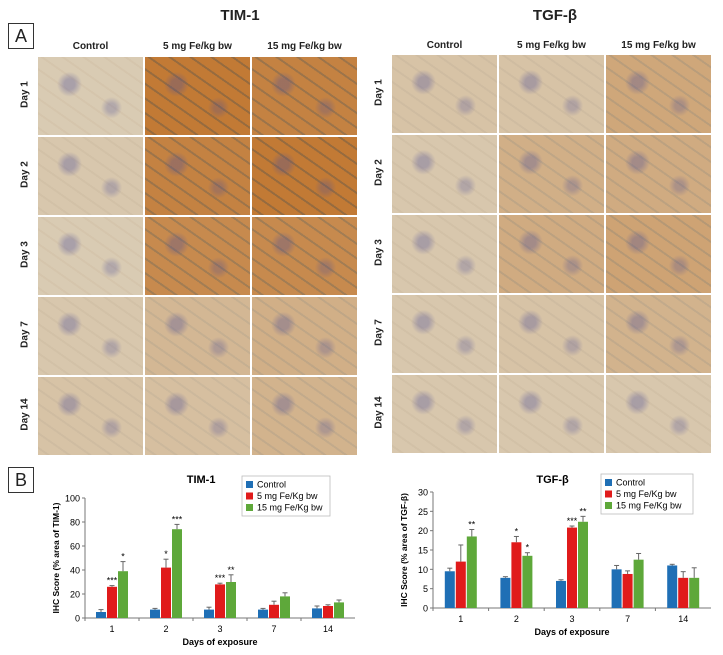 The image size is (723, 655). What do you see at coordinates (240, 15) in the screenshot?
I see `left-grid-title: TIM-1` at bounding box center [240, 15].